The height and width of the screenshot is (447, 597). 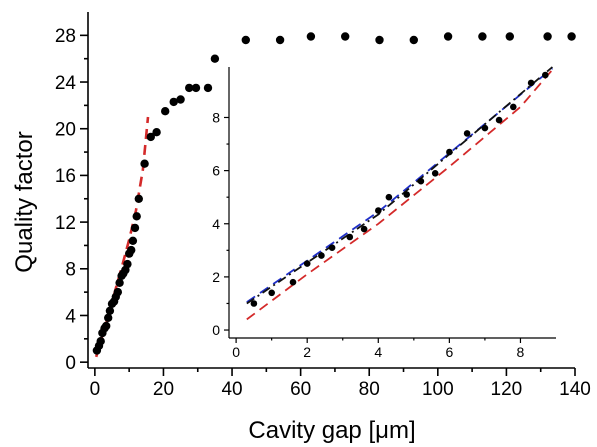 What do you see at coordinates (369, 389) in the screenshot?
I see `x-tick-label: 80` at bounding box center [369, 389].